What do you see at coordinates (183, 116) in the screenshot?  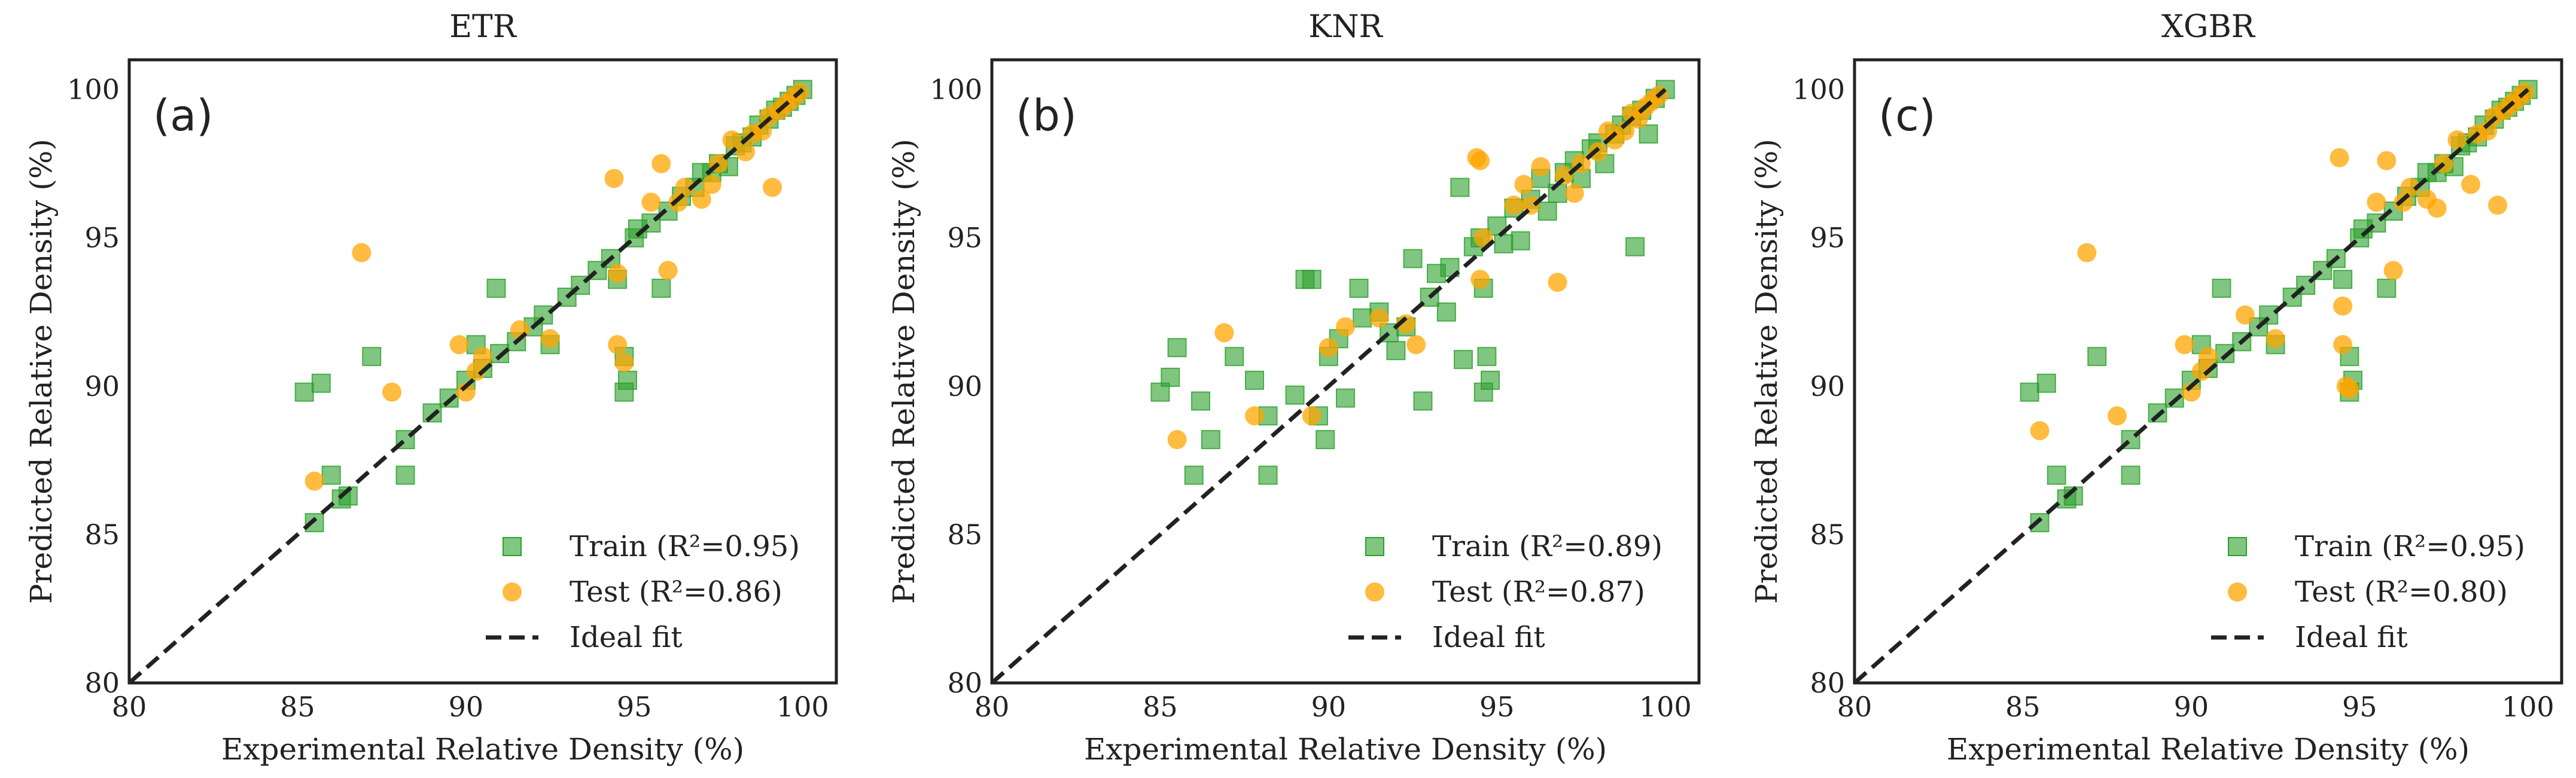 I see `panel-label: (a)` at bounding box center [183, 116].